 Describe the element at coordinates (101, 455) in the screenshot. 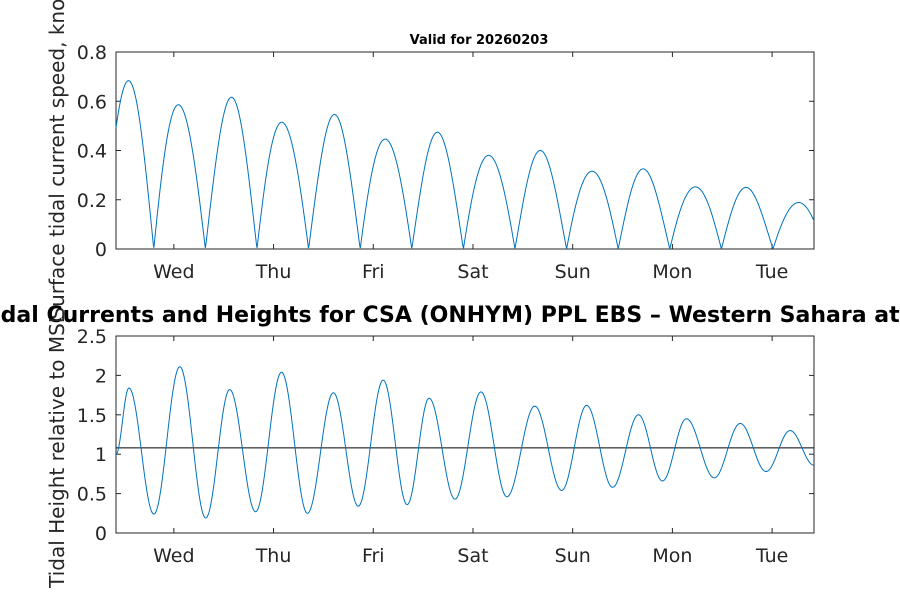

I see `y-tick-label: 1` at that location.